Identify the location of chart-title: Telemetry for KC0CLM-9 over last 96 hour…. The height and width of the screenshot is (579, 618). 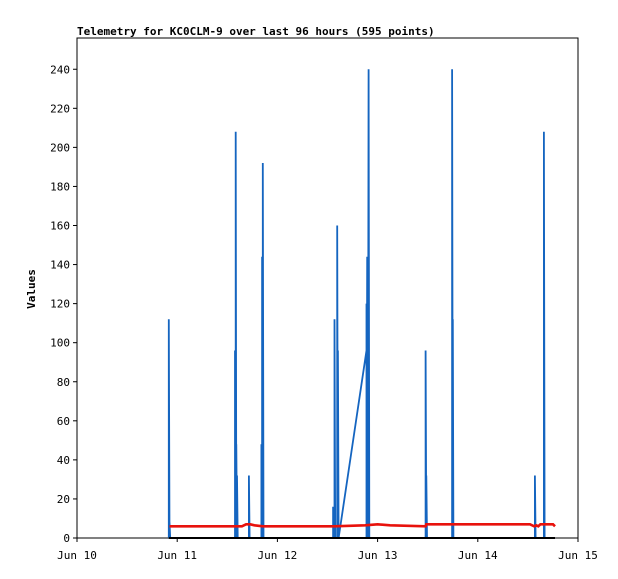
(256, 31).